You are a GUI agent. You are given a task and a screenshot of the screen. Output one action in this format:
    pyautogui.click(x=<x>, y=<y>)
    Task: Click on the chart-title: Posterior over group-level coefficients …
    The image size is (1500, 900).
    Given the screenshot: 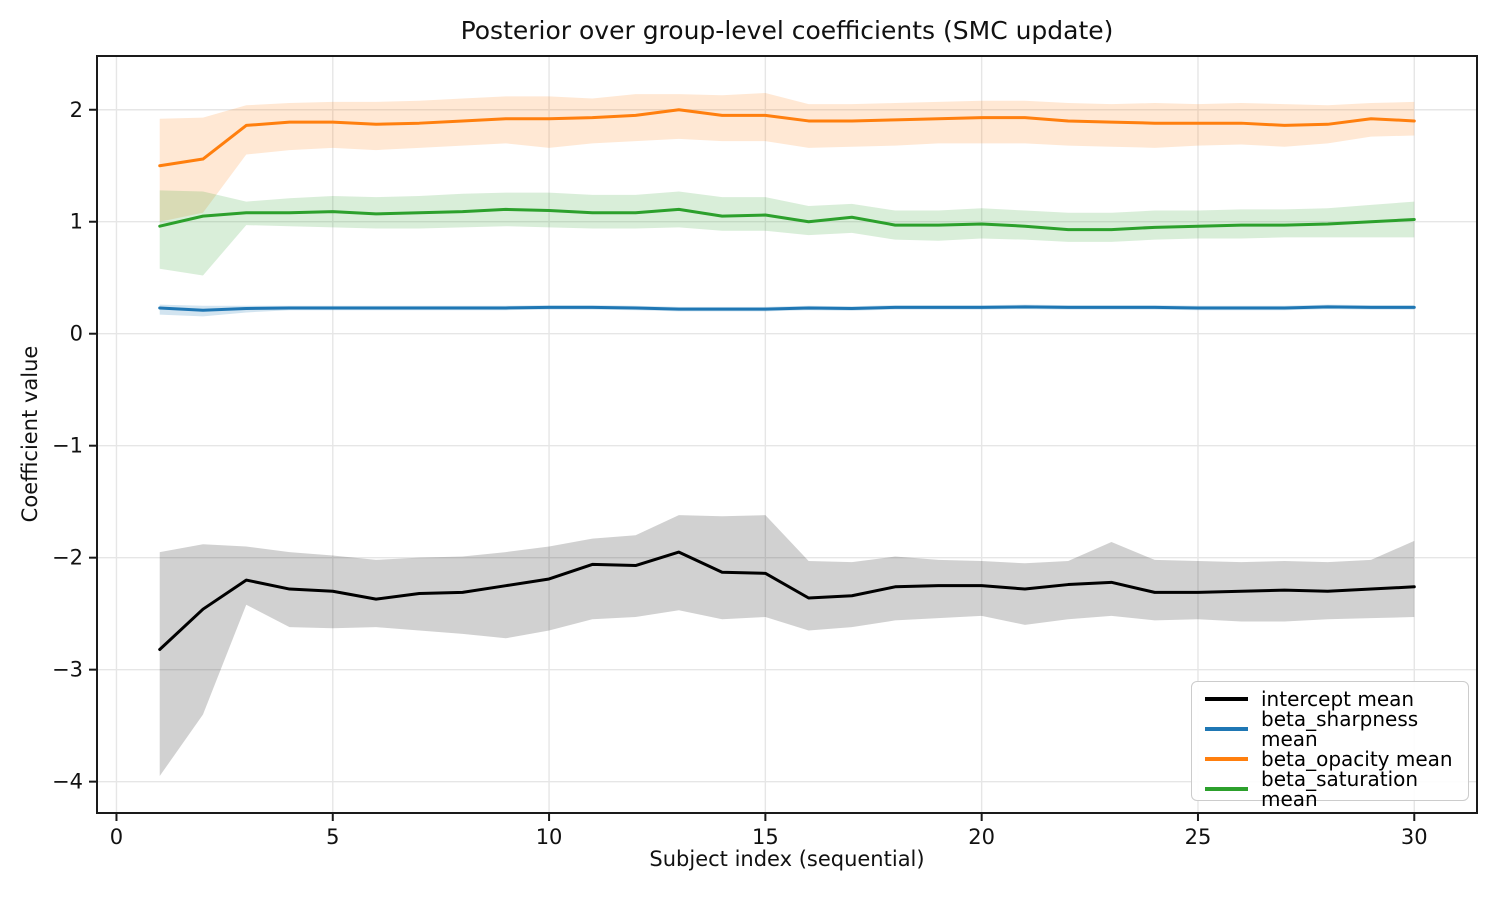 What is the action you would take?
    pyautogui.click(x=787, y=30)
    